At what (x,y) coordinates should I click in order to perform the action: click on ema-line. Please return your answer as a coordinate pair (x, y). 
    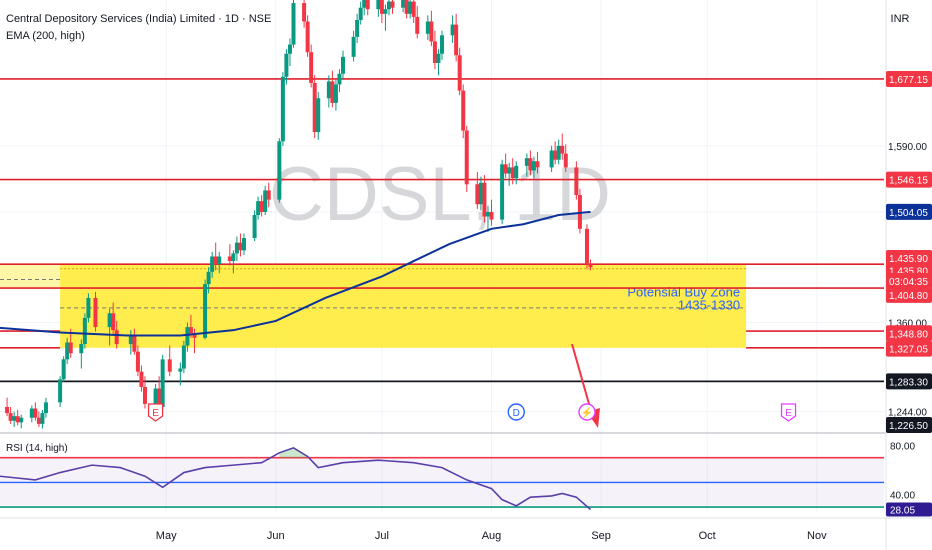
    Looking at the image, I should click on (295, 273).